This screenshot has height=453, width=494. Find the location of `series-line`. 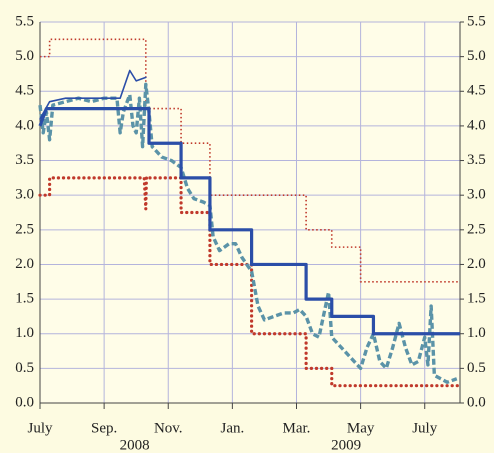

series-line is located at coordinates (93, 94).